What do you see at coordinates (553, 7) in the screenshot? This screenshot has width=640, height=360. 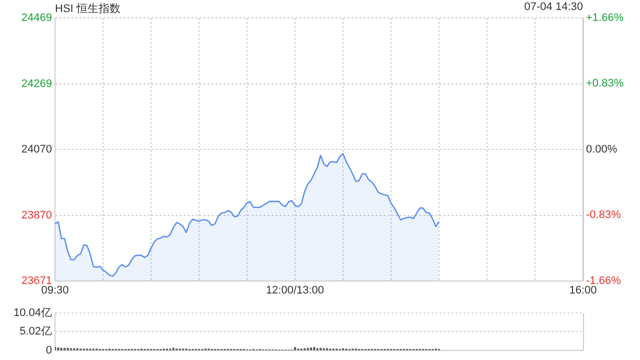 I see `chart-subtitle: 07-04 14:30` at bounding box center [553, 7].